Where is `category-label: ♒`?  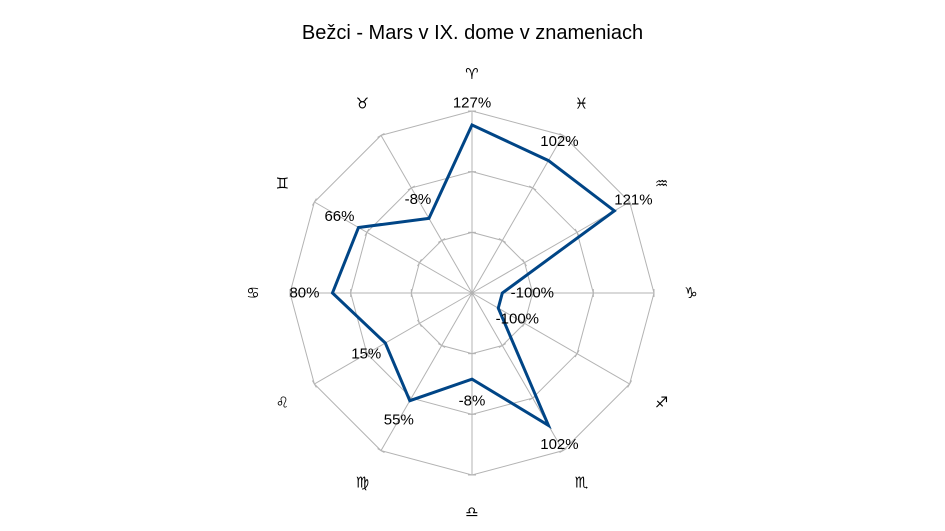 category-label: ♒ is located at coordinates (661, 184).